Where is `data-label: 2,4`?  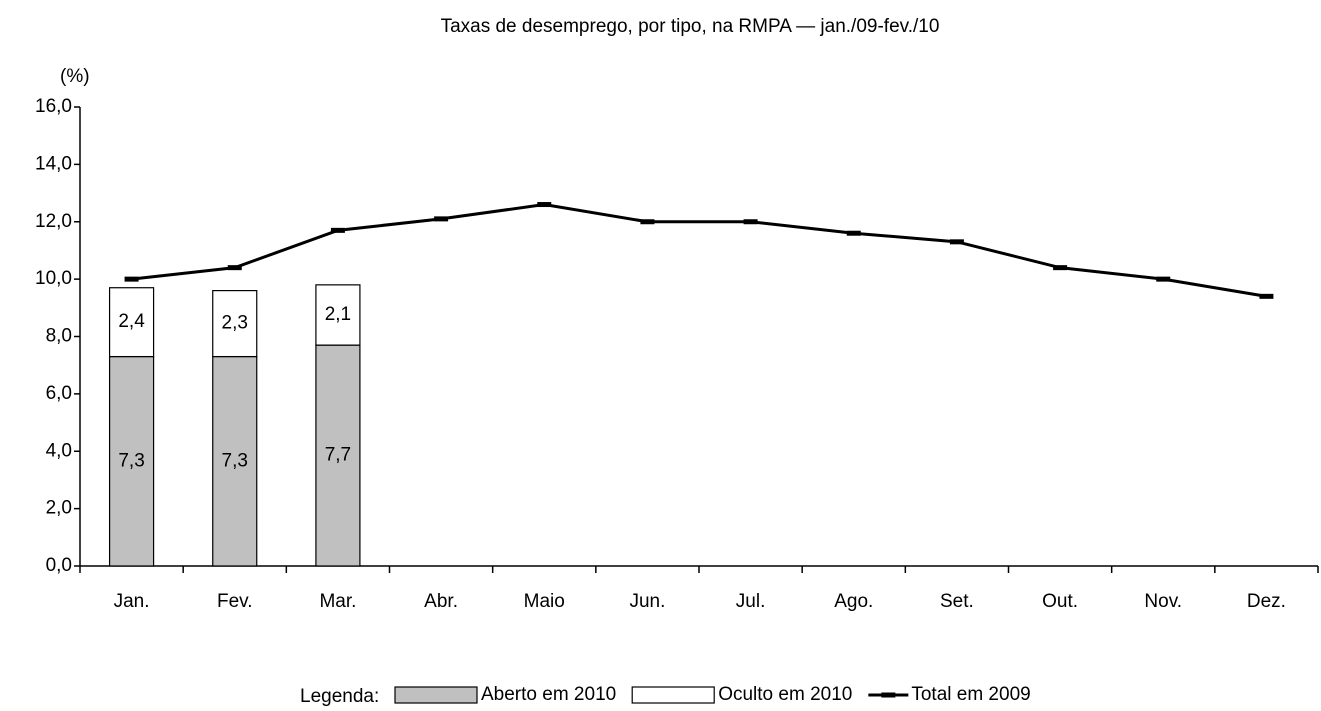
data-label: 2,4 is located at coordinates (131, 321).